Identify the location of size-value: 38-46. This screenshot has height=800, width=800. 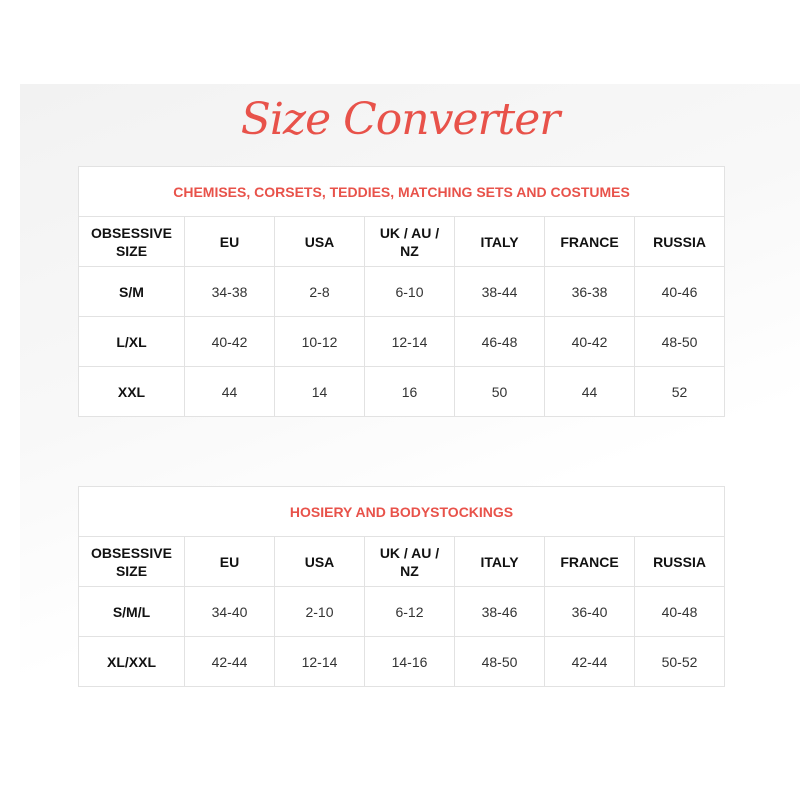
(499, 611).